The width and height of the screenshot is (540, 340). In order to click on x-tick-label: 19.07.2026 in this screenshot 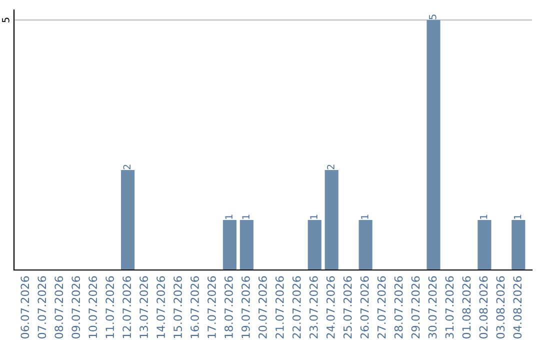, I will do `click(245, 307)`.